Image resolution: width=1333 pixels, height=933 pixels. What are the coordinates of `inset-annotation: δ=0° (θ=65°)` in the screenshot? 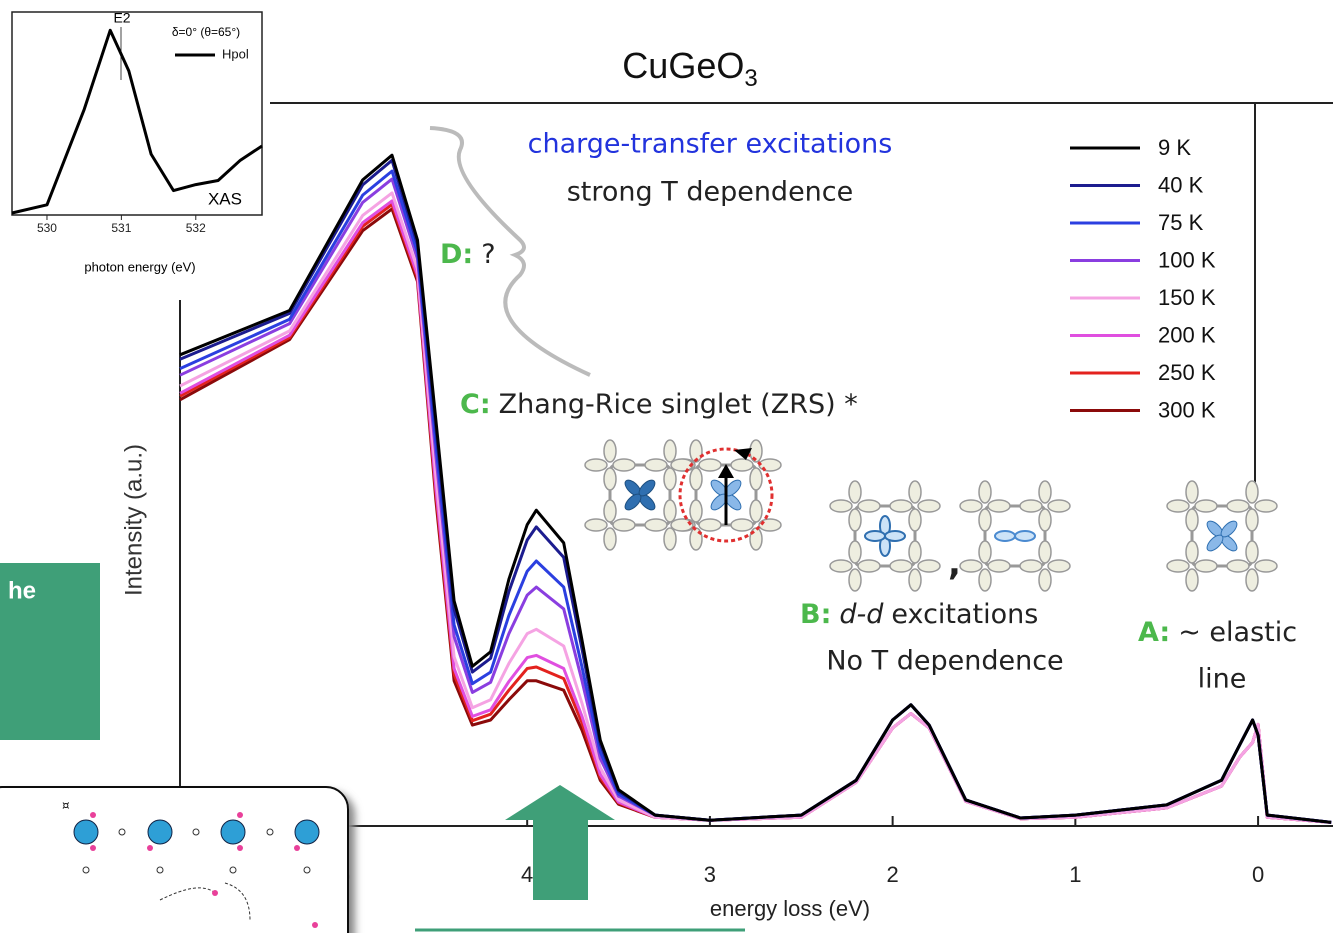 It's located at (206, 32).